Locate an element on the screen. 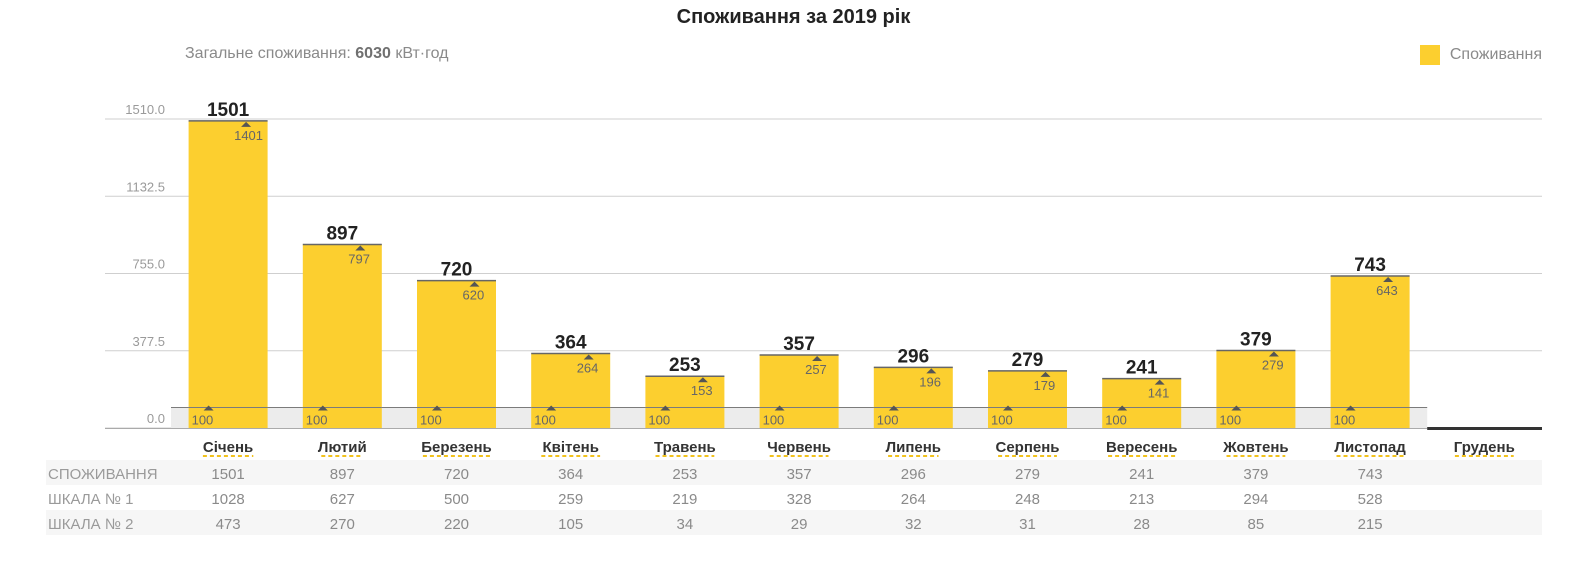 Image resolution: width=1587 pixels, height=565 pixels. table-cell: 213 is located at coordinates (1141, 499).